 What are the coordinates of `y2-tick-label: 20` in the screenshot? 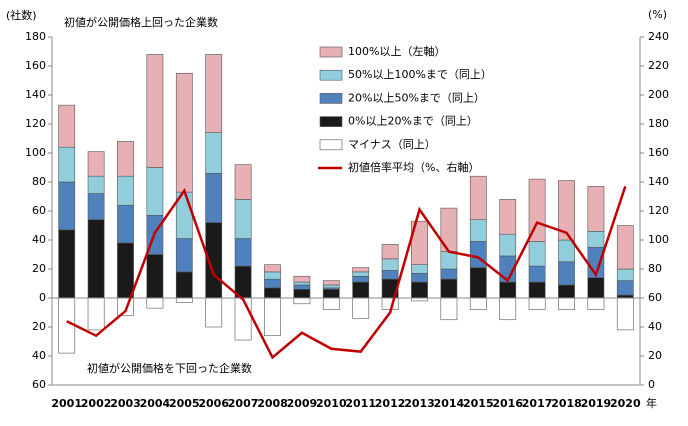 It's located at (655, 355).